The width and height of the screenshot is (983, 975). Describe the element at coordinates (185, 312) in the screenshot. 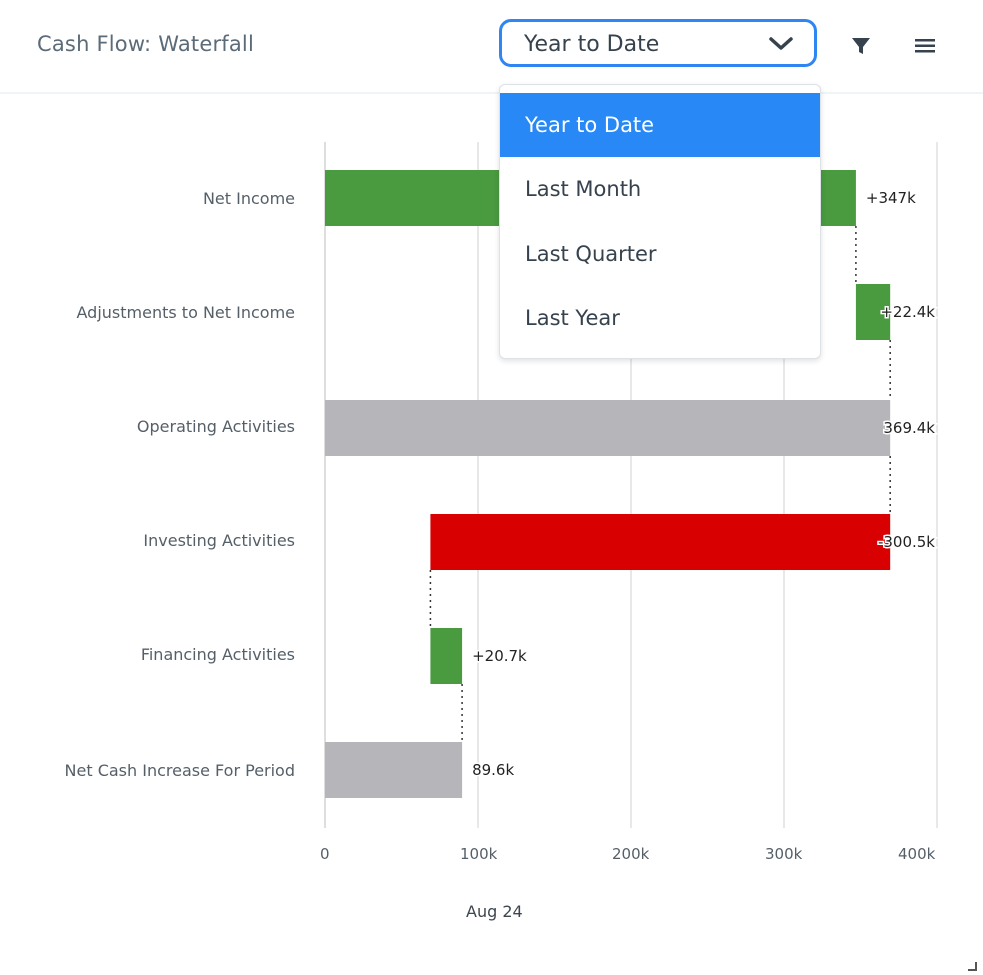

I see `category-label: Adjustments to Net Income` at that location.